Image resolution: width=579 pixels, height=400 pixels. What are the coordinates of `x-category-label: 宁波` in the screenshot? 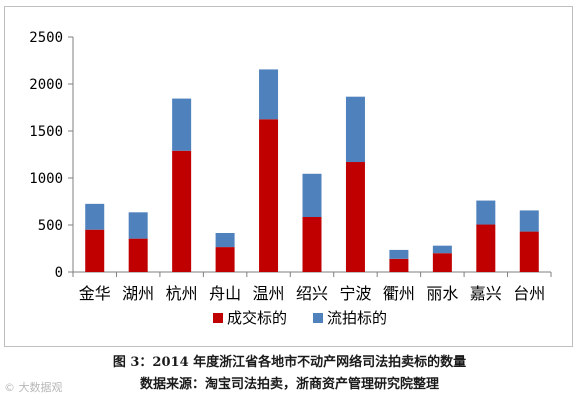 It's located at (355, 293).